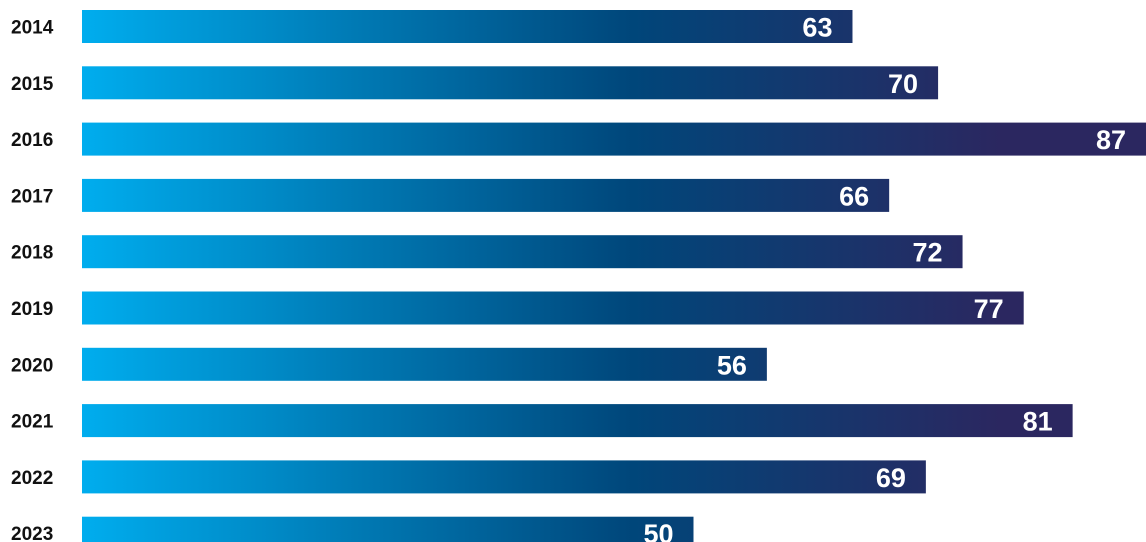 The height and width of the screenshot is (542, 1146). I want to click on category-label: 2018, so click(32, 253).